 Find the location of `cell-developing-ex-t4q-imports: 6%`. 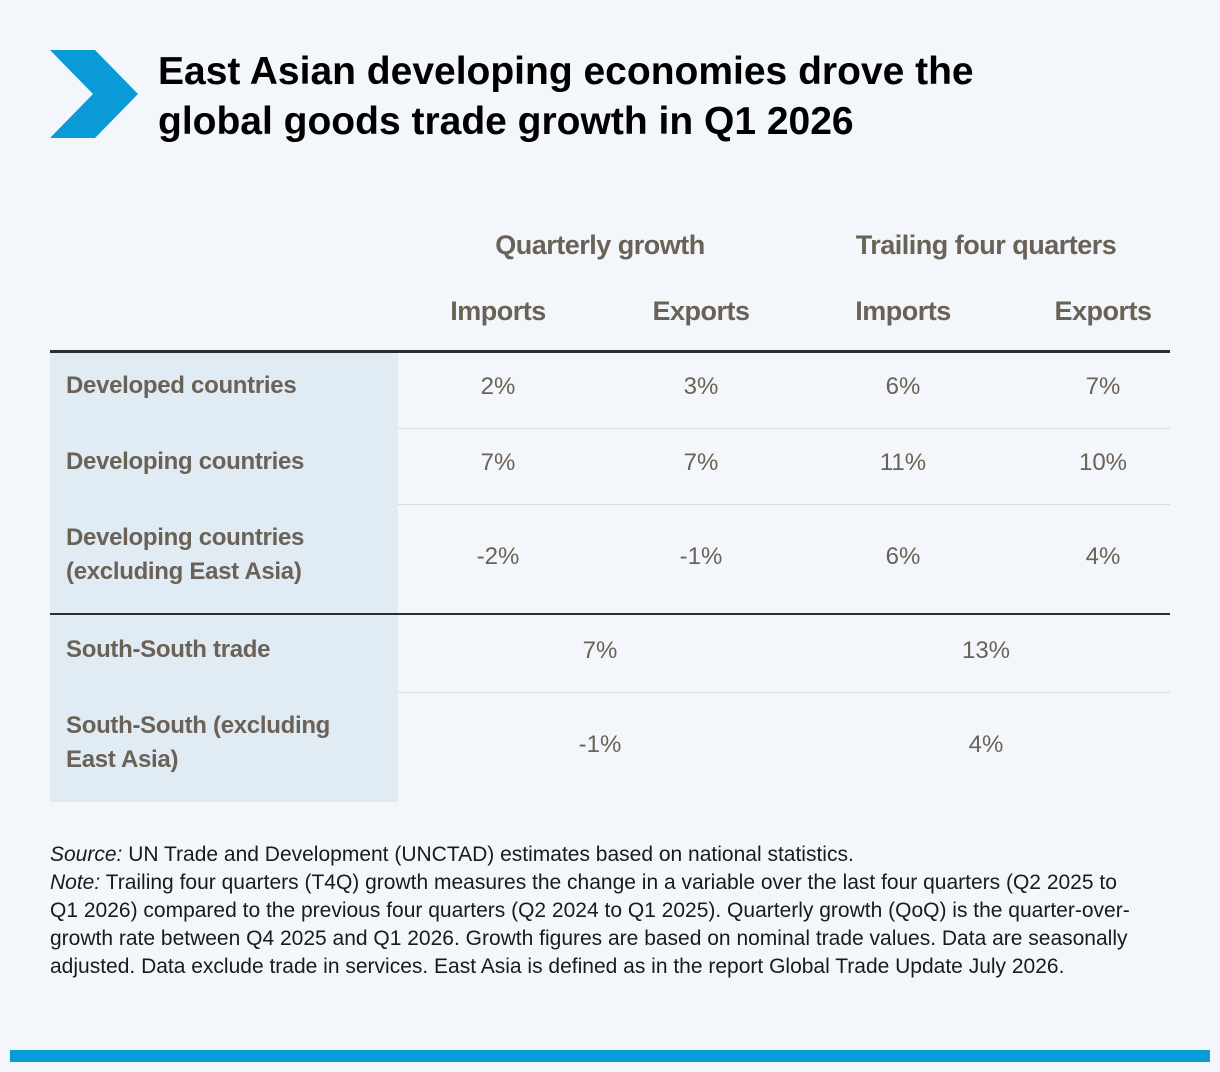

cell-developing-ex-t4q-imports: 6% is located at coordinates (903, 556).